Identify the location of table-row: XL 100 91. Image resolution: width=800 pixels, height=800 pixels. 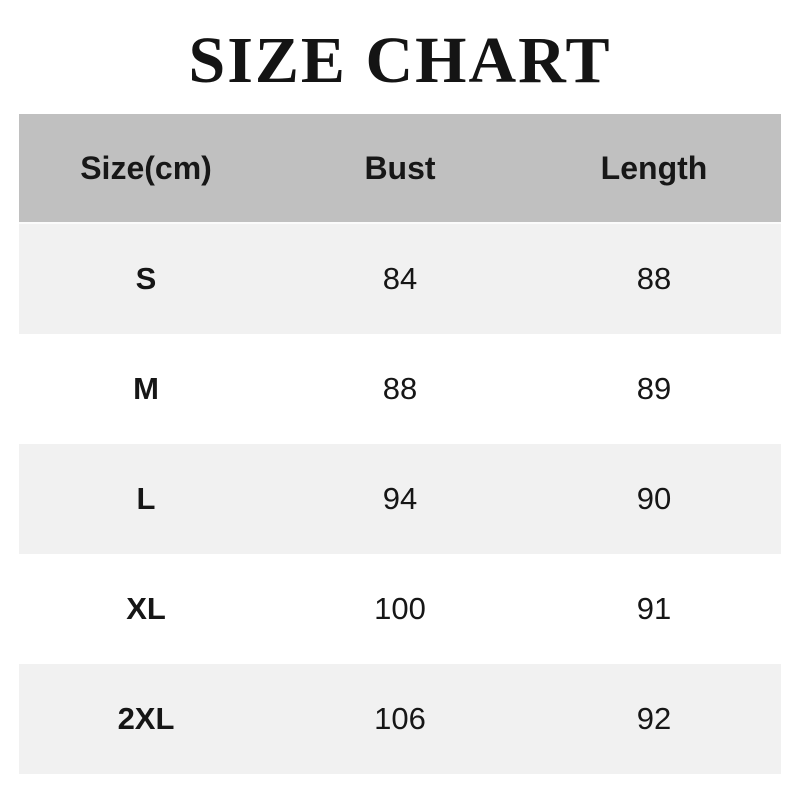
(400, 609).